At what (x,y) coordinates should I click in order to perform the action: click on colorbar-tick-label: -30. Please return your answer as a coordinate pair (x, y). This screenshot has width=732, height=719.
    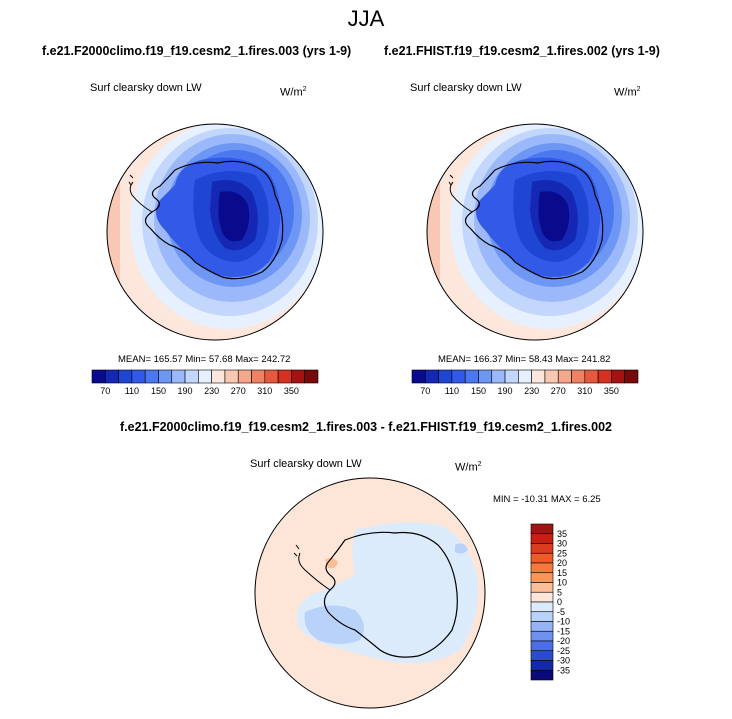
    Looking at the image, I should click on (563, 661).